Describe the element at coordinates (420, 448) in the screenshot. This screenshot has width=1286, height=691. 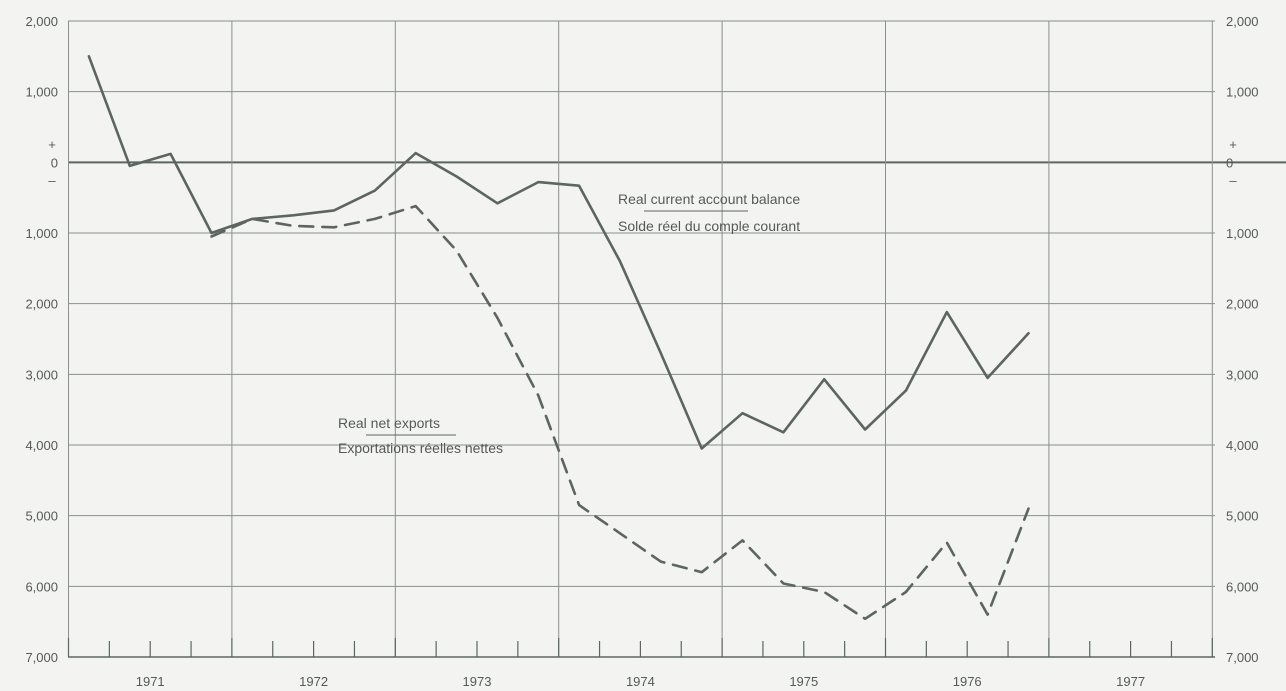
I see `net-exports-label-fr: Exportations réelles nettes` at that location.